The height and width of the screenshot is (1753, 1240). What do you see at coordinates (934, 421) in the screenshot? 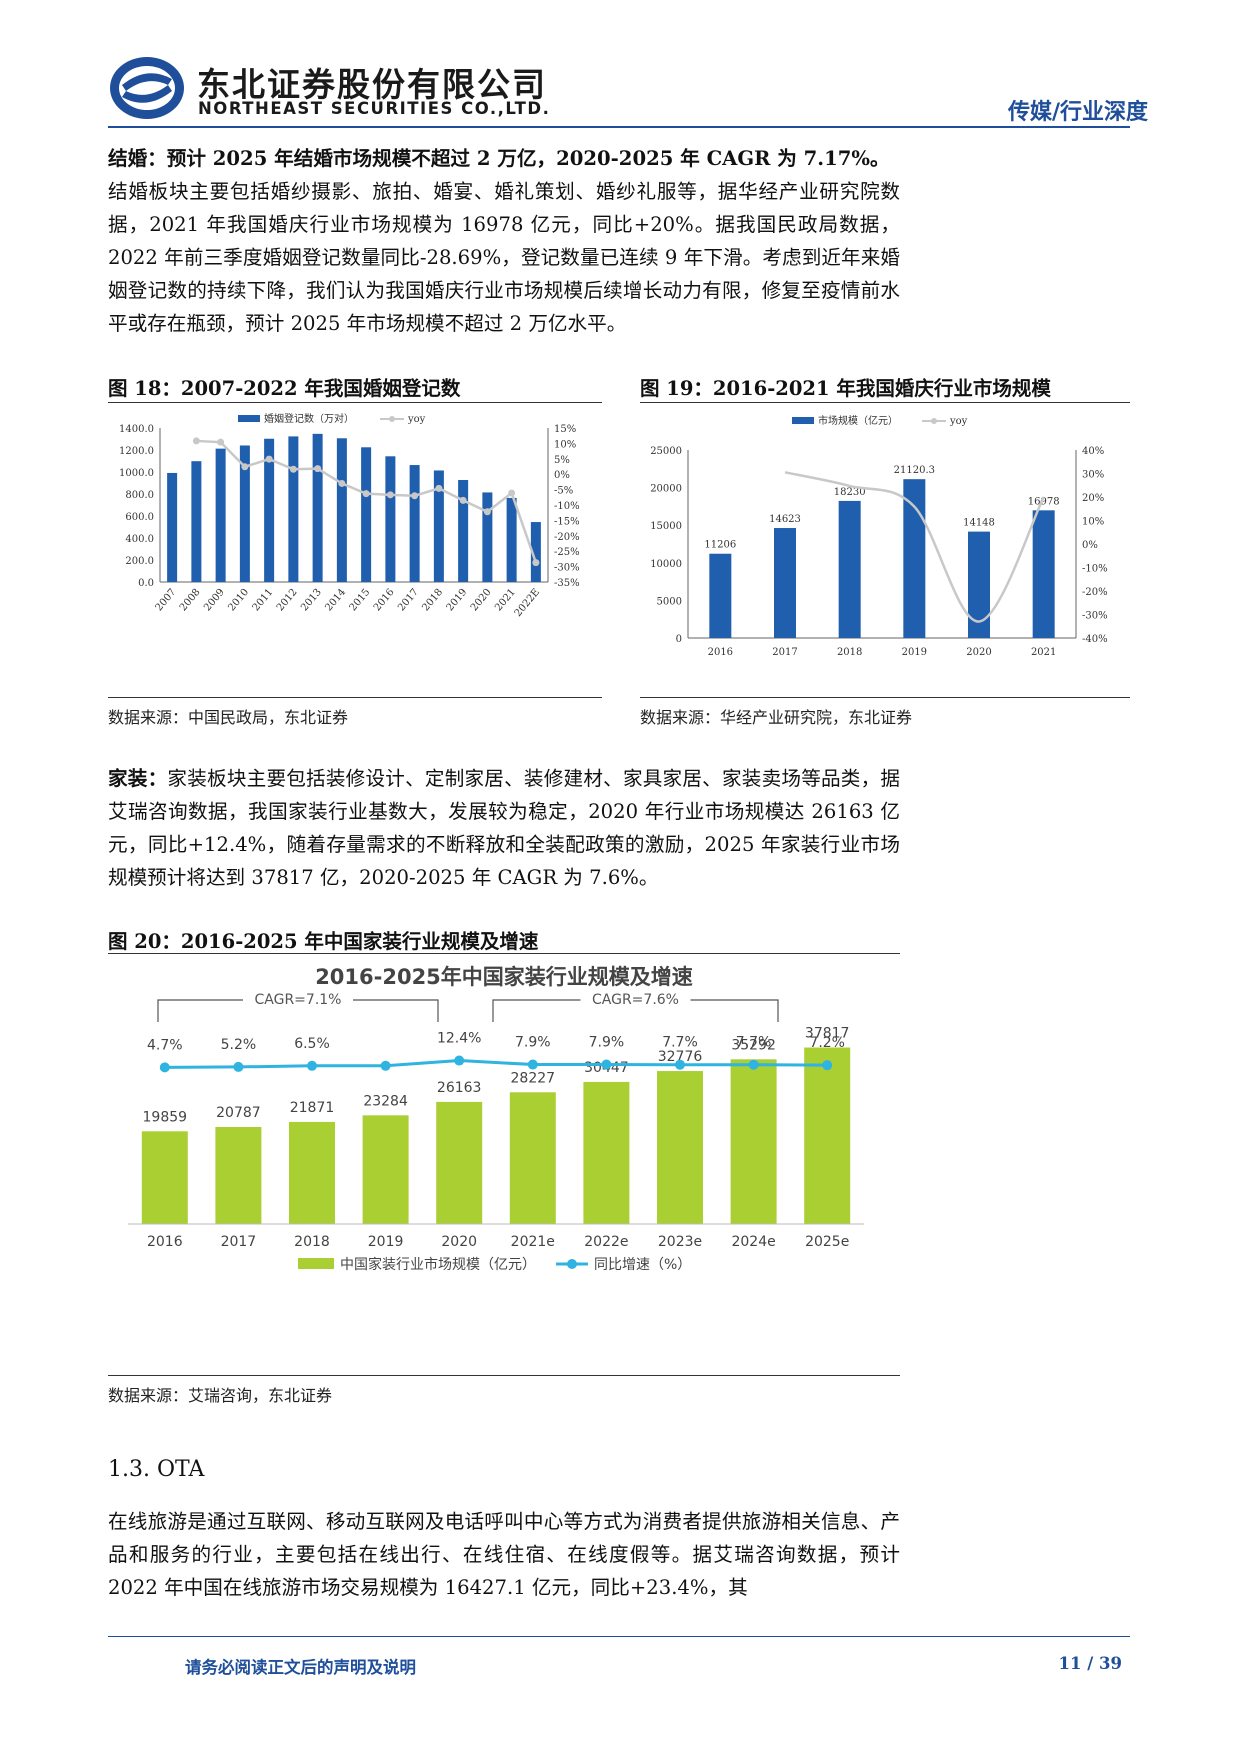
I see `legend-line-marker` at bounding box center [934, 421].